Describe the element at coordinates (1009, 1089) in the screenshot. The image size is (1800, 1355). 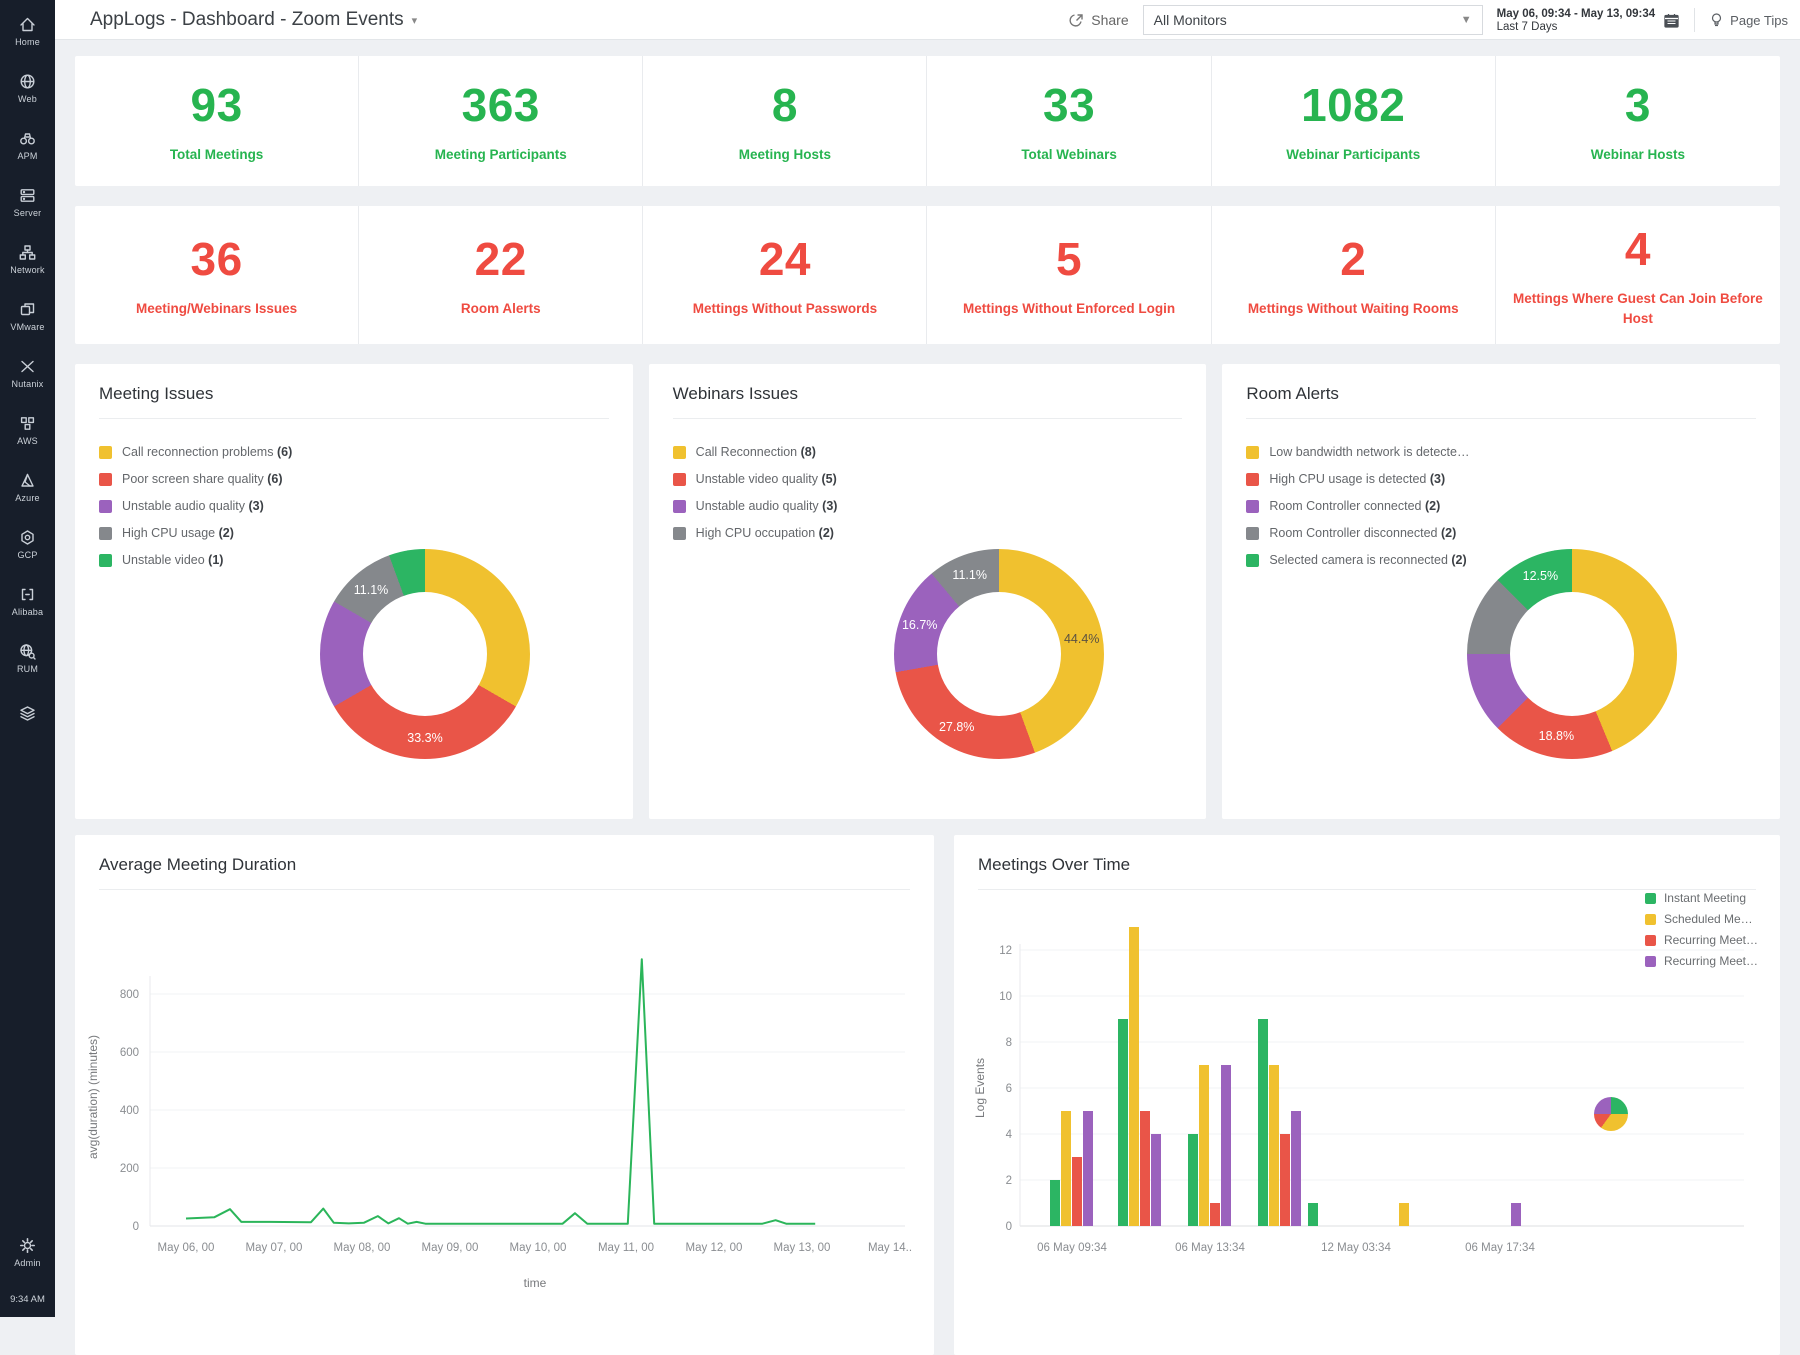
I see `svg-text: 6` at that location.